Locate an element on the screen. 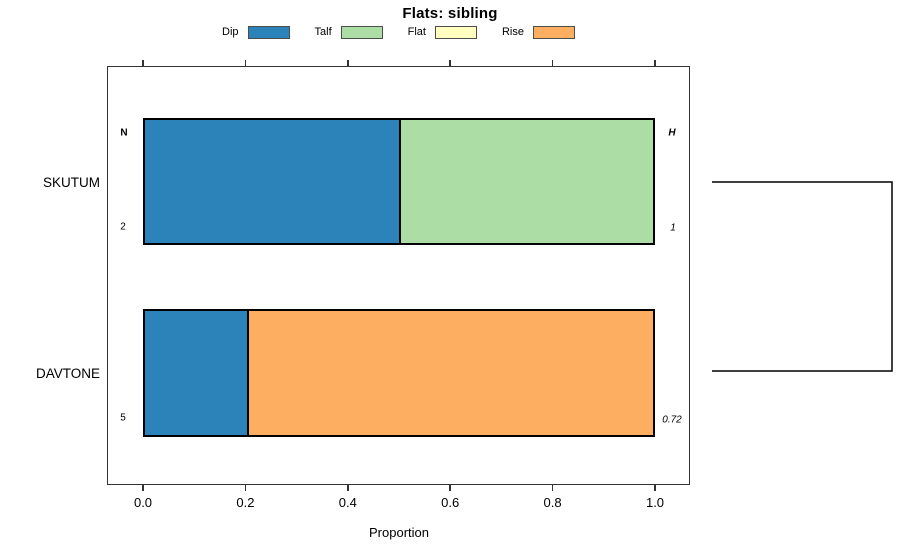 The image size is (900, 560). legend-label-talf: Talf is located at coordinates (323, 32).